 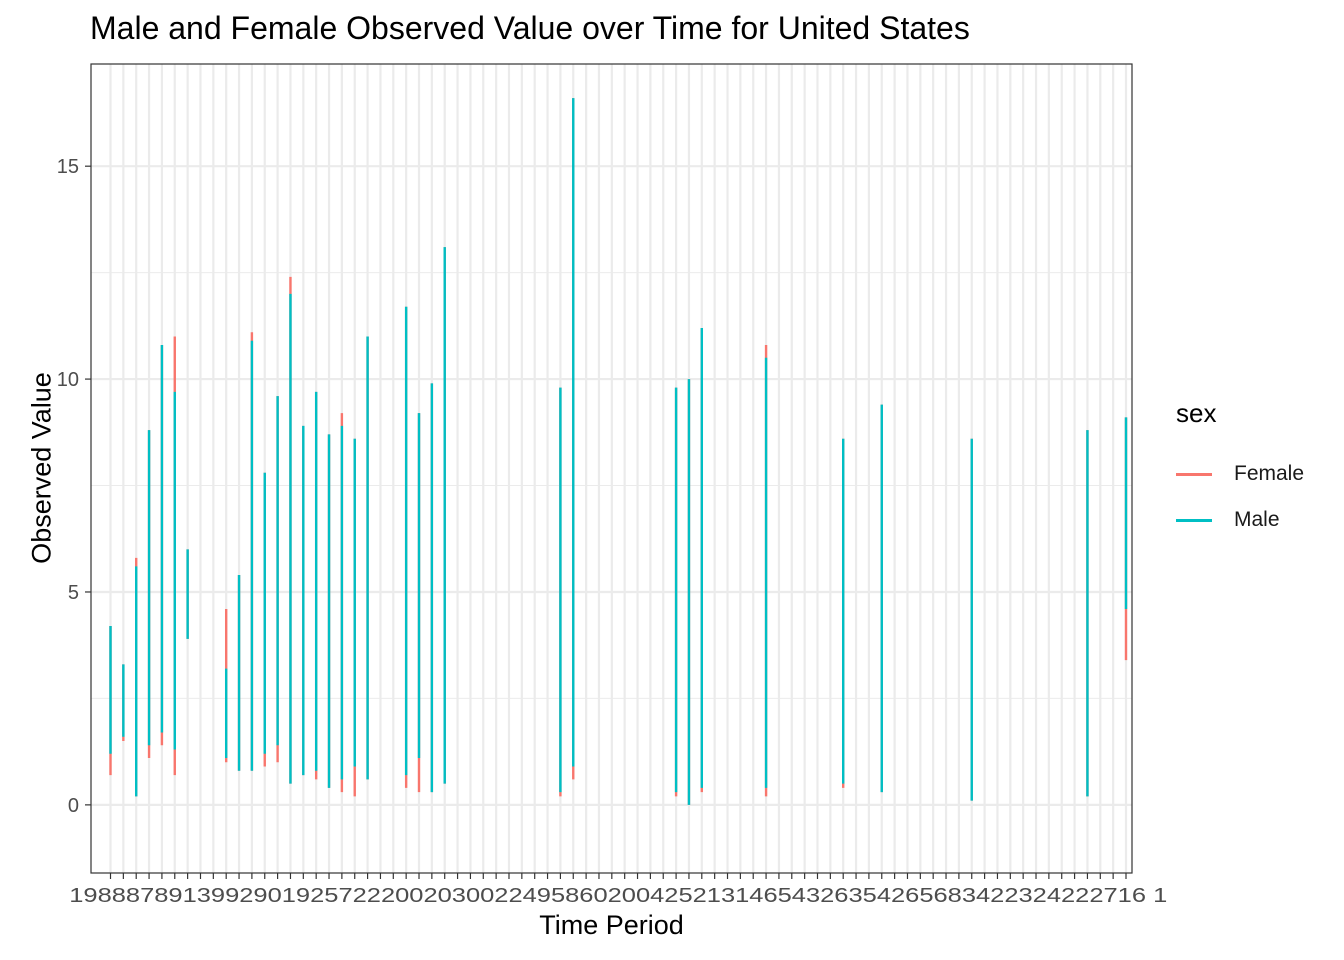 I want to click on y-tick-label: 15, so click(x=68, y=167).